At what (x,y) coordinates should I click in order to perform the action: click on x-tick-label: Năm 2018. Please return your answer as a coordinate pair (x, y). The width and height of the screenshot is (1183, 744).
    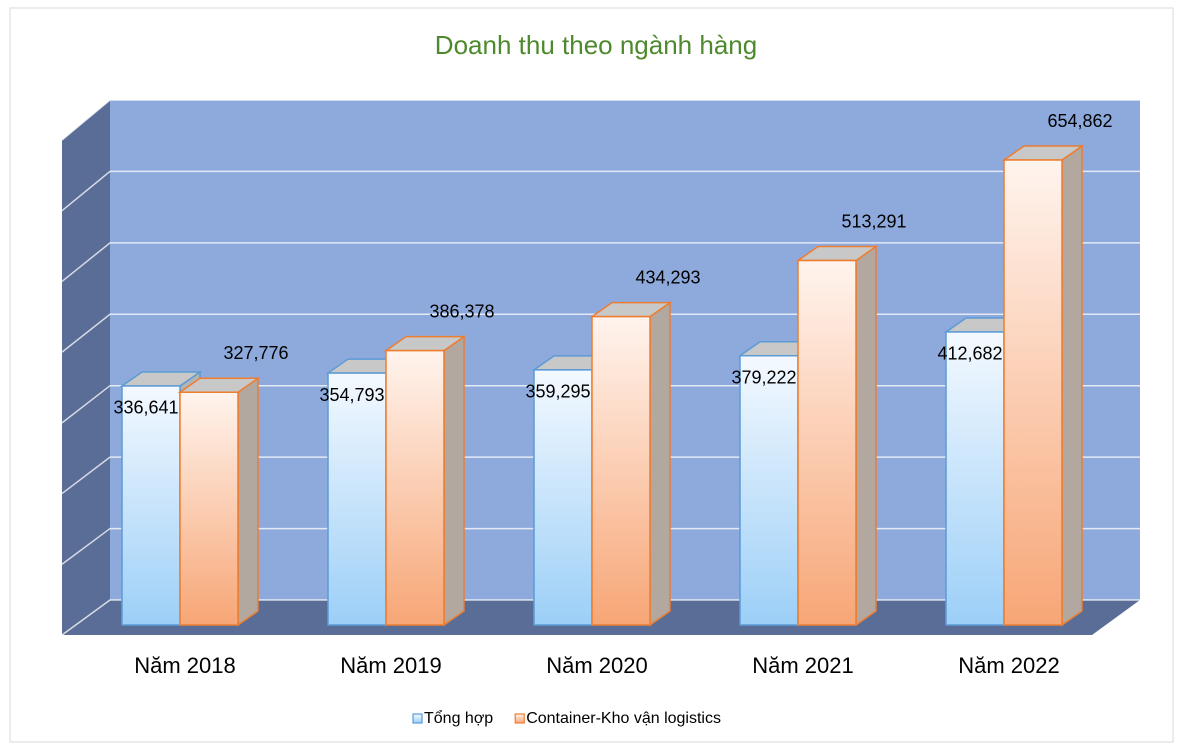
    Looking at the image, I should click on (185, 665).